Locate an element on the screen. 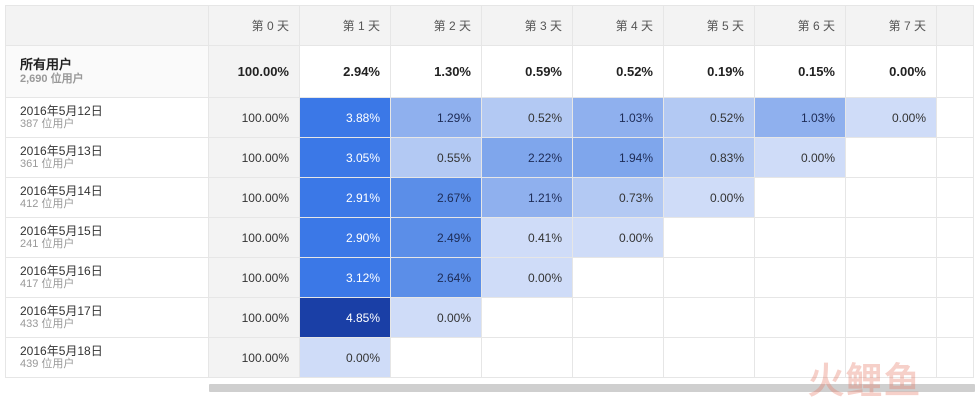  cohort-date: 2016年5月16日 is located at coordinates (61, 271).